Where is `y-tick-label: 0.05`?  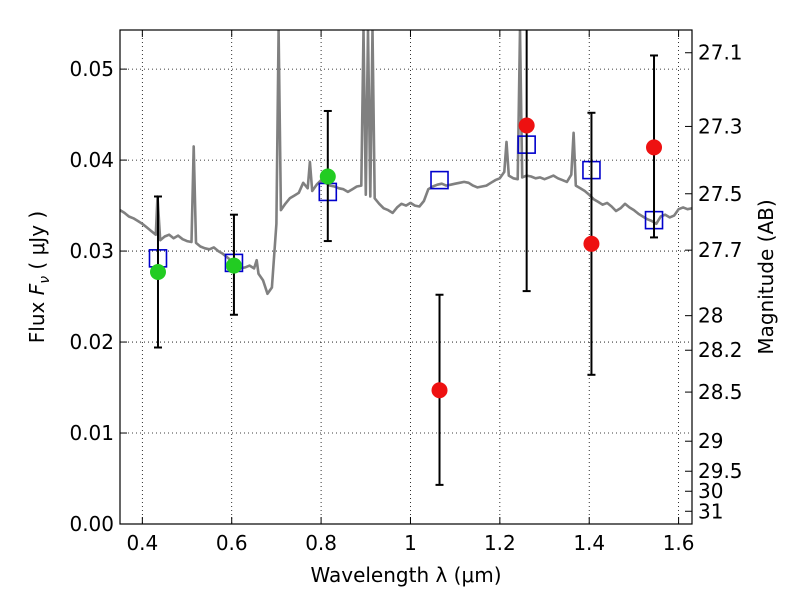
y-tick-label: 0.05 is located at coordinates (91, 69).